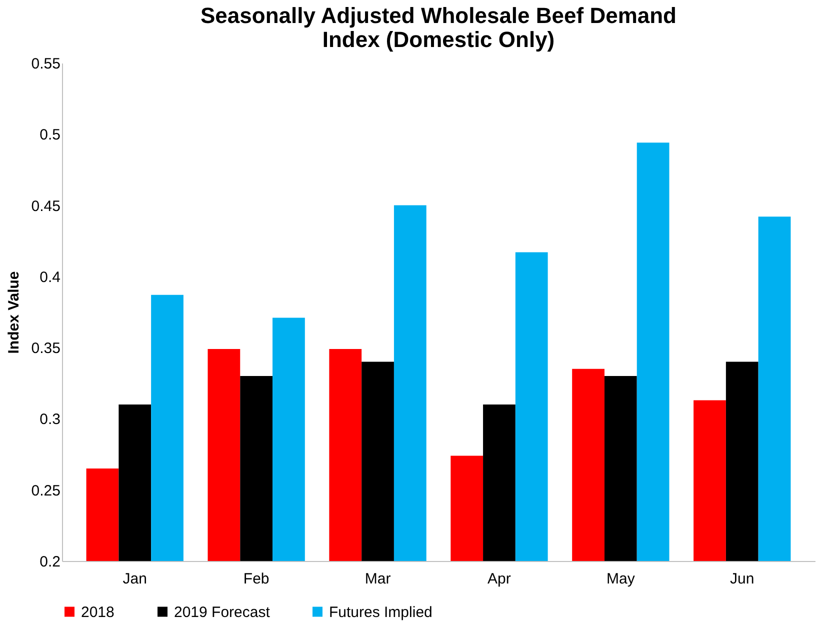 The width and height of the screenshot is (834, 637). Describe the element at coordinates (380, 612) in the screenshot. I see `legend-label: Futures Implied` at that location.